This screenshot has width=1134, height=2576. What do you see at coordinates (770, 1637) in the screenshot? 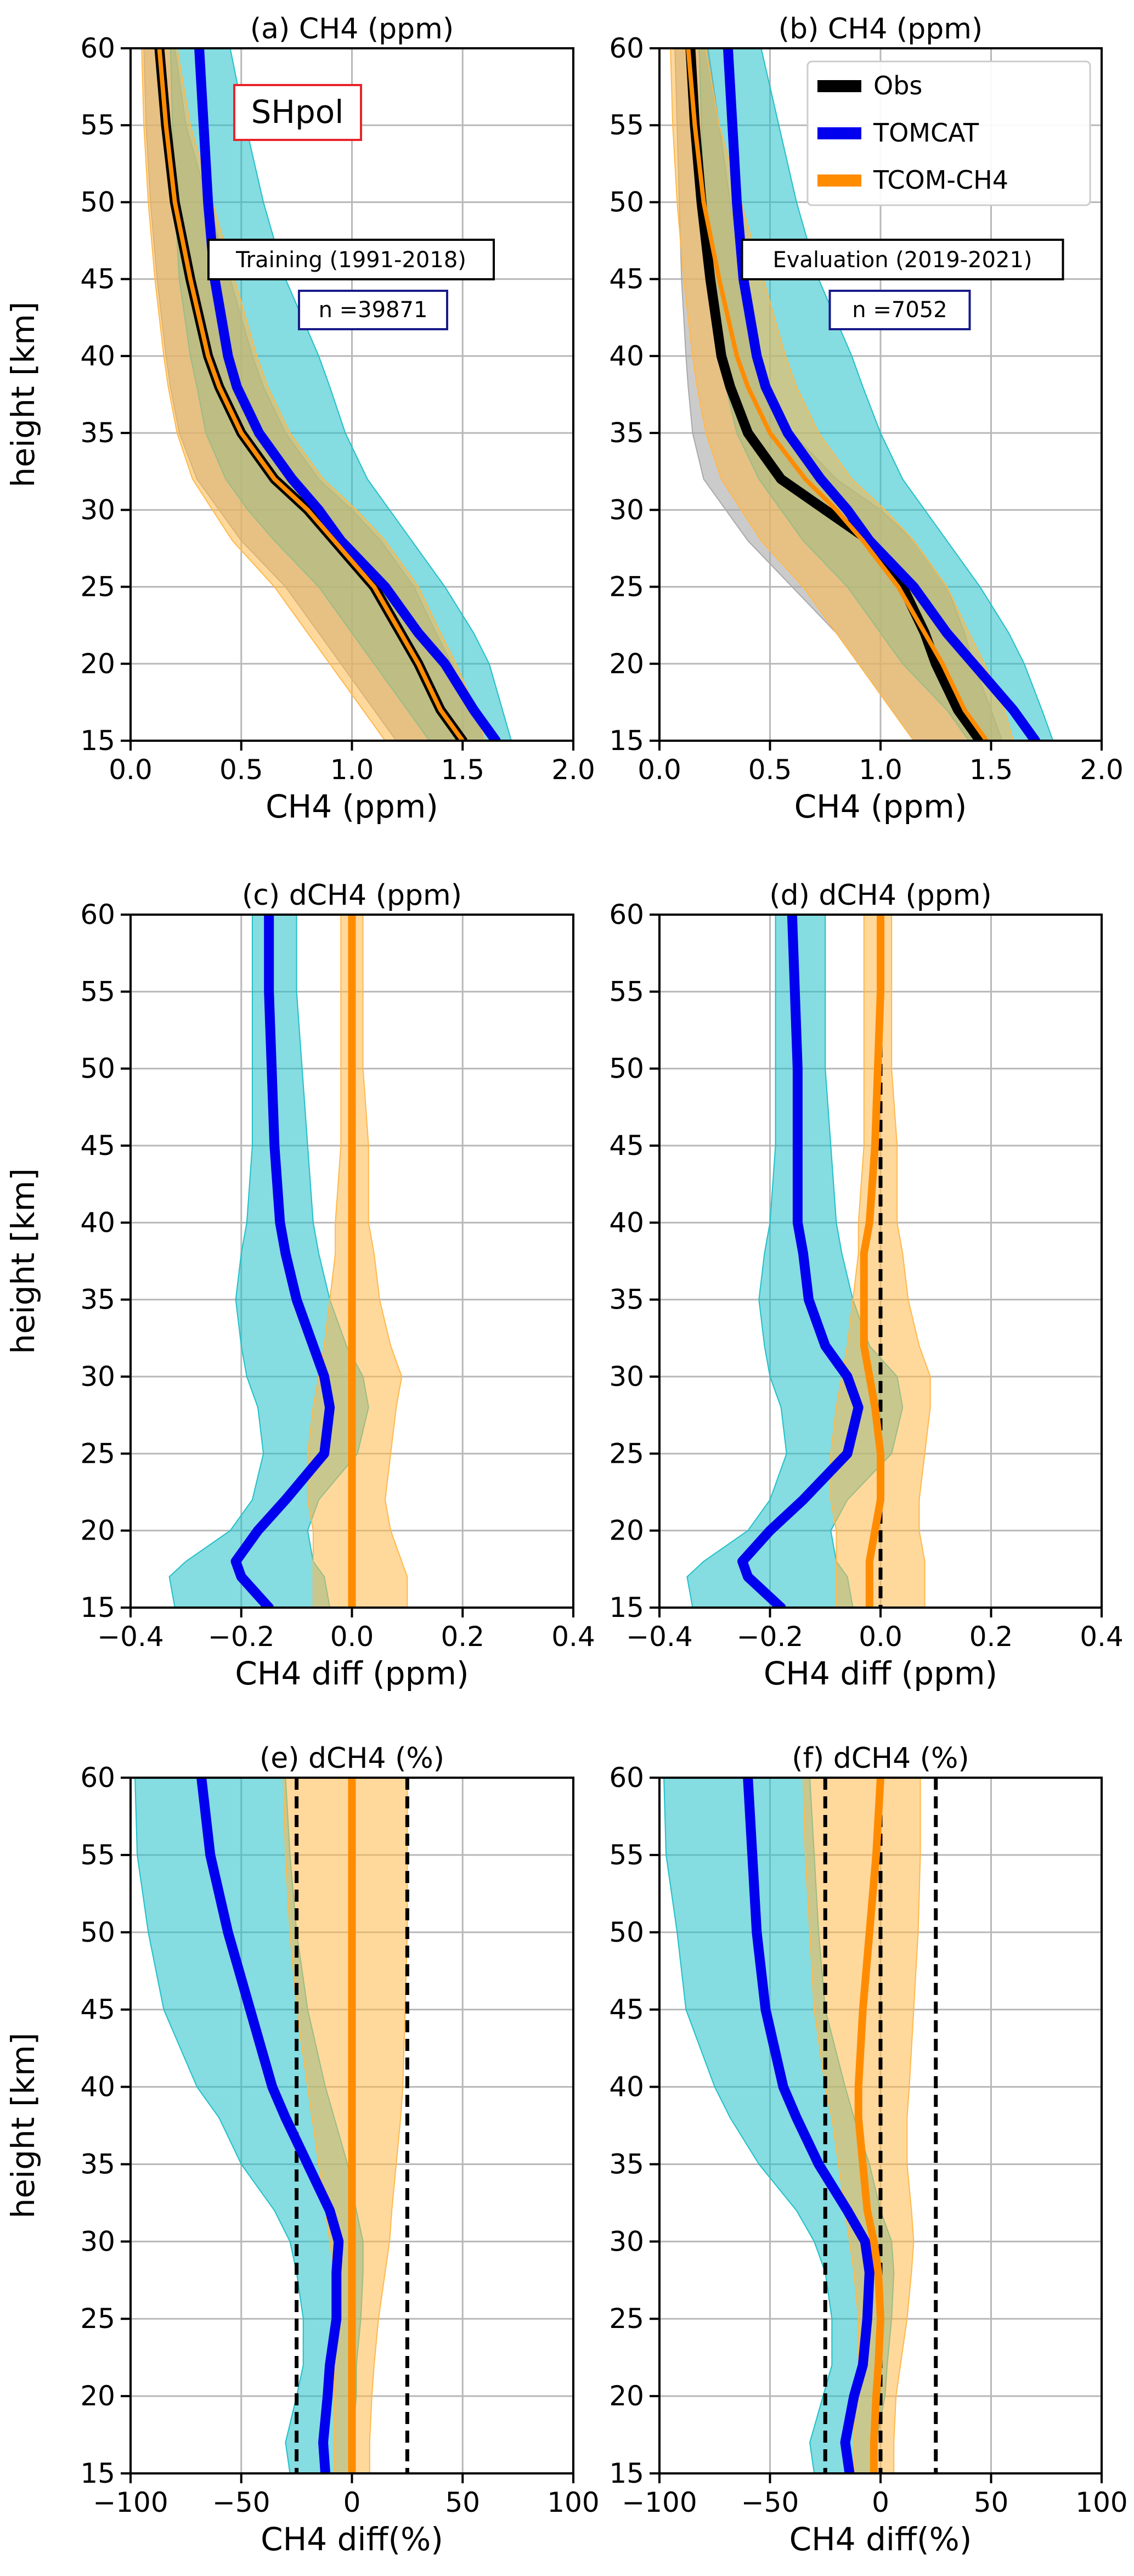
I see `x-tick-label: −0.2` at bounding box center [770, 1637].